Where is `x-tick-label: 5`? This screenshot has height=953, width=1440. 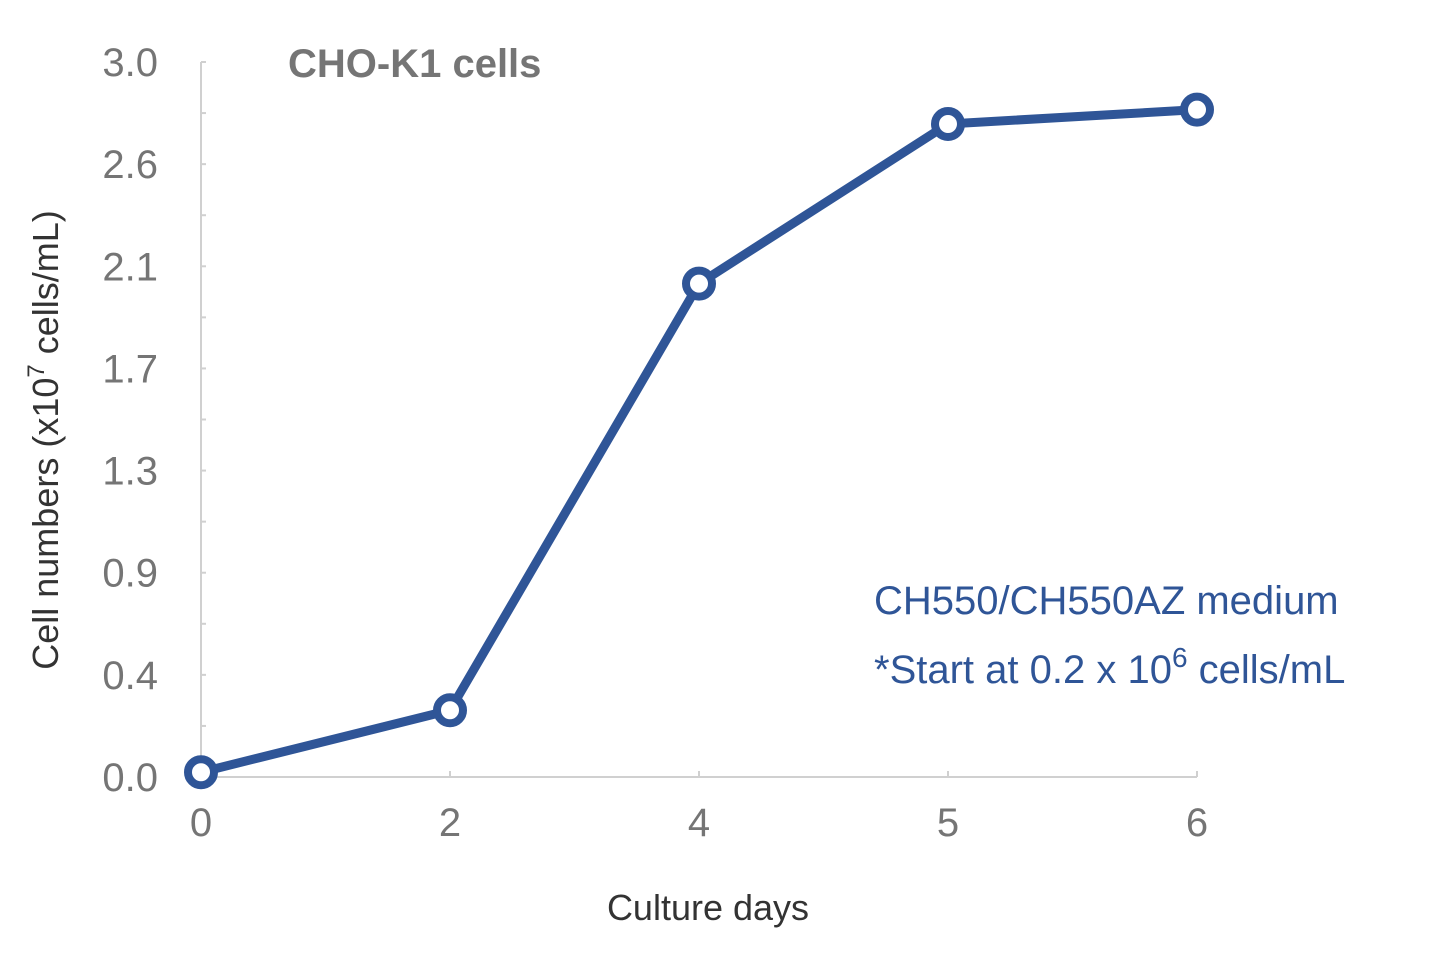
x-tick-label: 5 is located at coordinates (948, 823).